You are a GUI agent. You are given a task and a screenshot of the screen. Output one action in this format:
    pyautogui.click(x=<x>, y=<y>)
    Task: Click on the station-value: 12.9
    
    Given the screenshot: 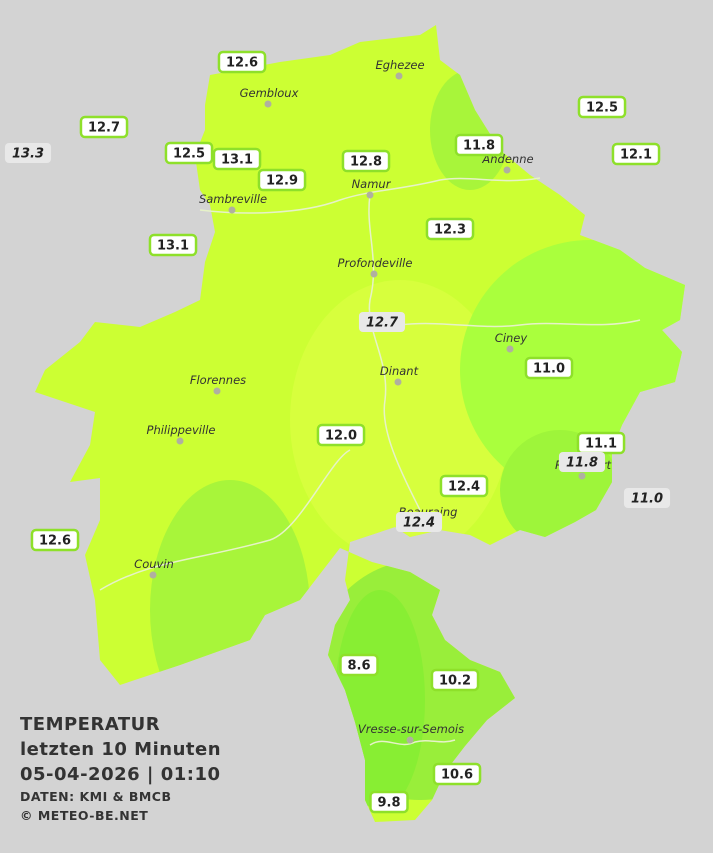 What is the action you would take?
    pyautogui.click(x=282, y=181)
    